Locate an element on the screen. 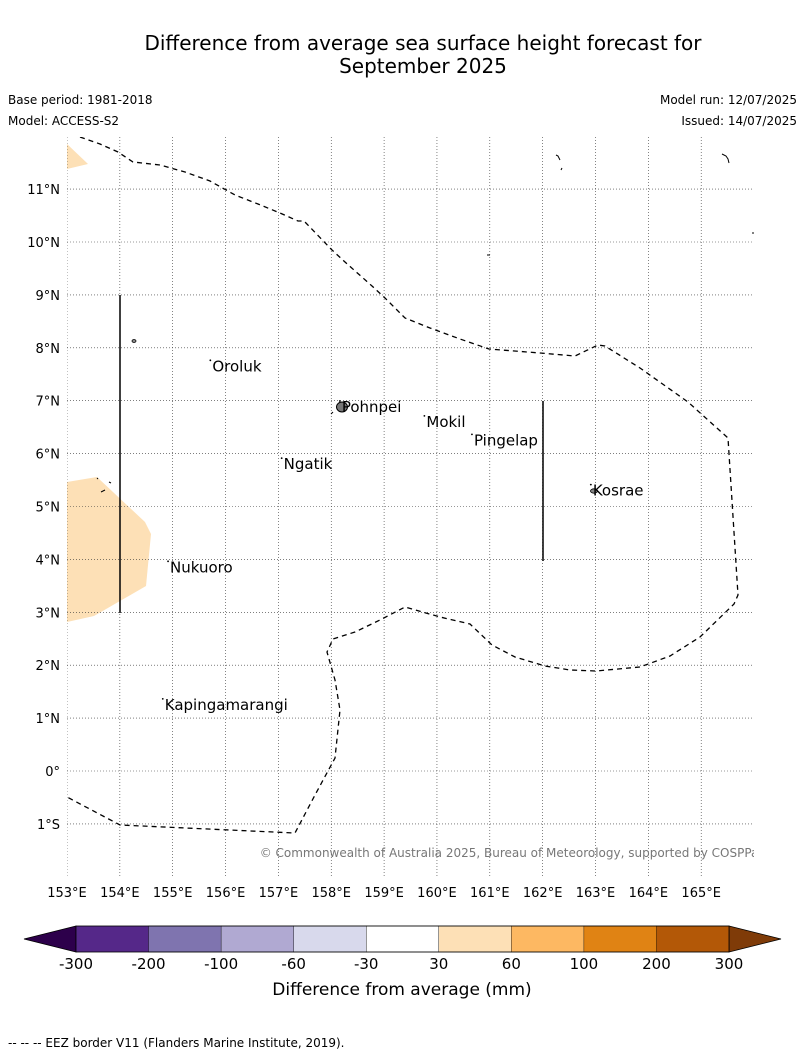 Image resolution: width=804 pixels, height=1058 pixels. longitude-label: 161°E is located at coordinates (490, 893).